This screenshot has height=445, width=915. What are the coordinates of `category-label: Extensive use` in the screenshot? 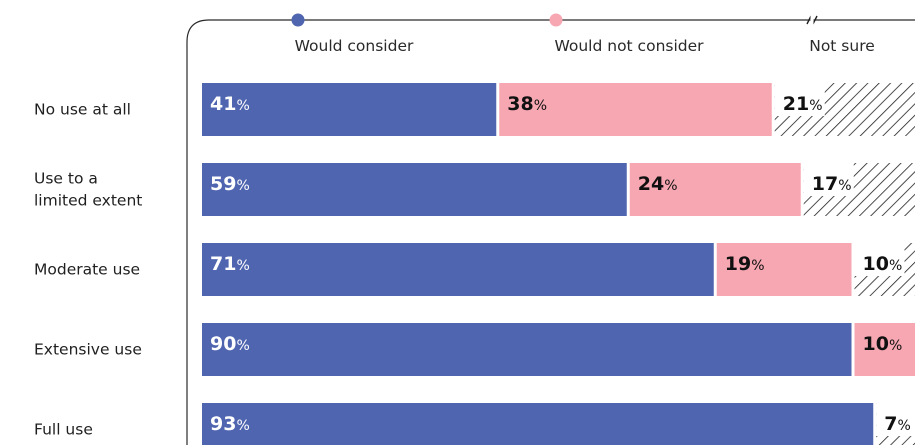 It's located at (88, 350).